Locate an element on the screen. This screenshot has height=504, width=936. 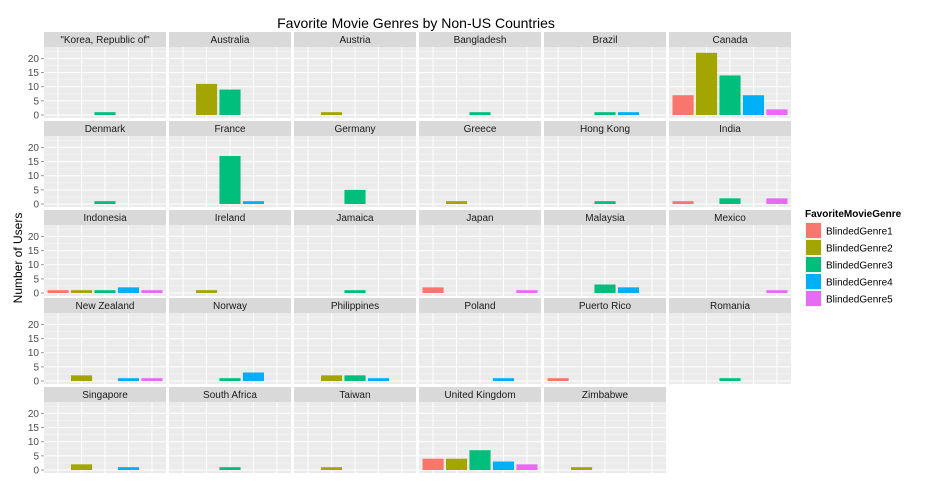
facet-strip-label: Romania is located at coordinates (730, 306).